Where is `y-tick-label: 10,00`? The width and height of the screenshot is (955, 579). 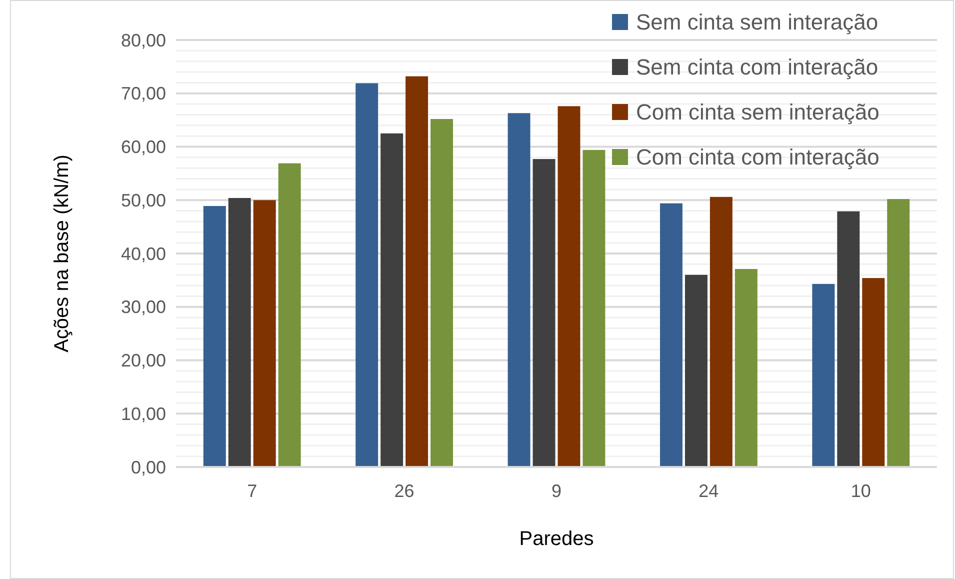 y-tick-label: 10,00 is located at coordinates (143, 414).